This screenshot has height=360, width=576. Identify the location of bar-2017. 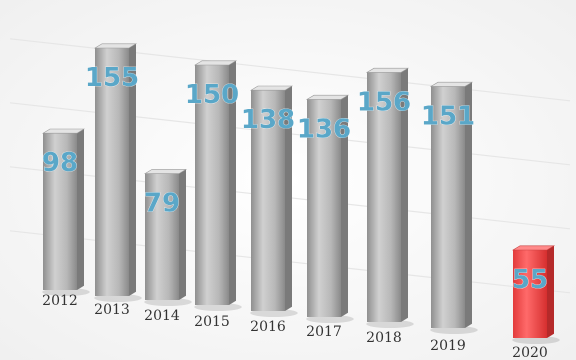
(329, 208).